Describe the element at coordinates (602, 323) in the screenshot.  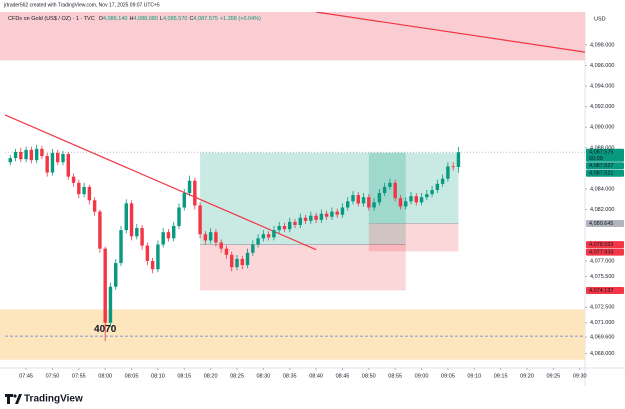
I see `y-tick-label: 4,071.000` at that location.